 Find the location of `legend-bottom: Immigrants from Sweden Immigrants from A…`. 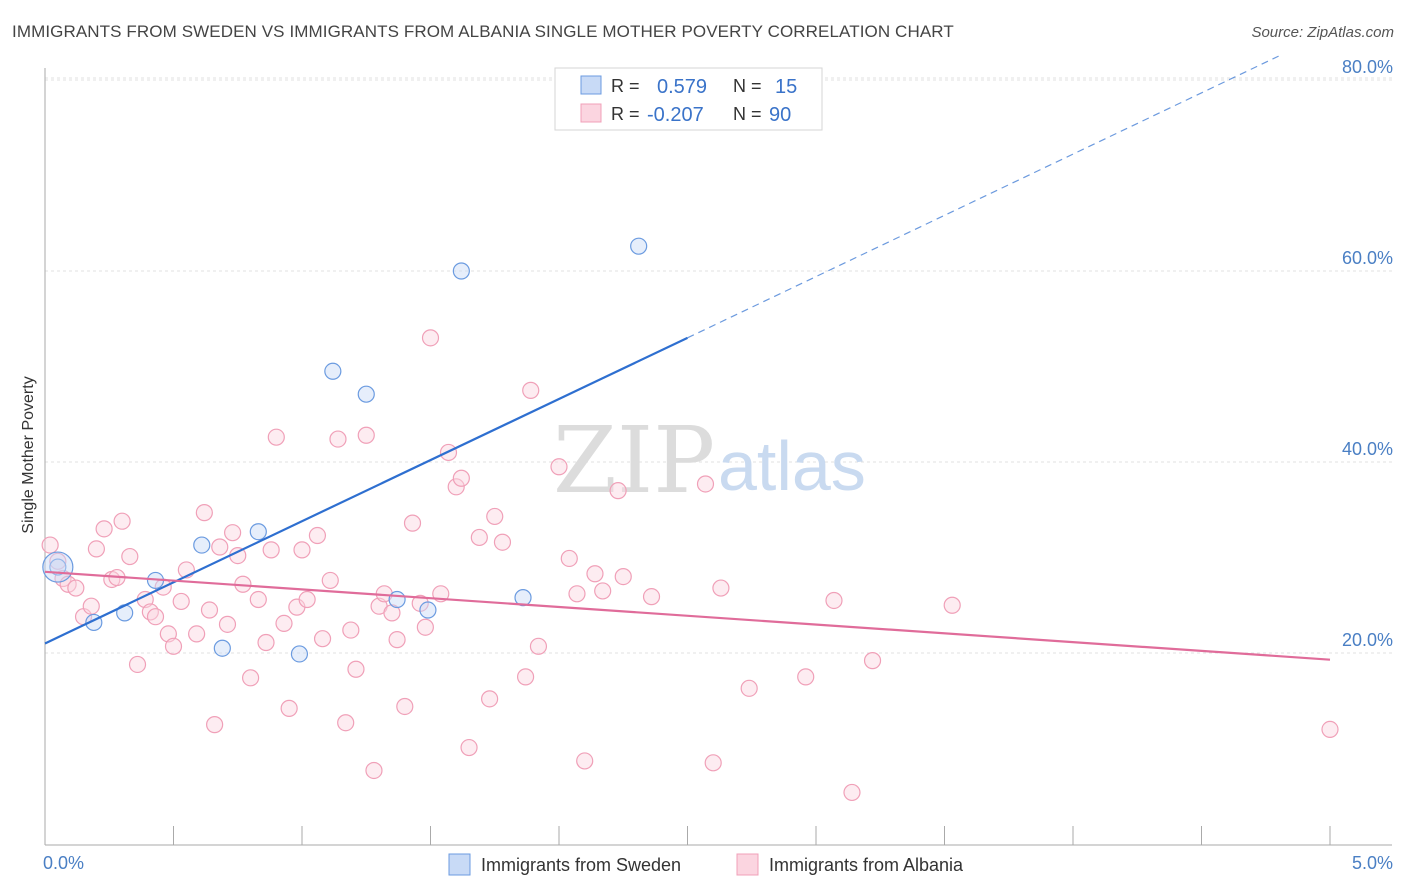

legend-bottom: Immigrants from Sweden Immigrants from A… is located at coordinates (706, 864).